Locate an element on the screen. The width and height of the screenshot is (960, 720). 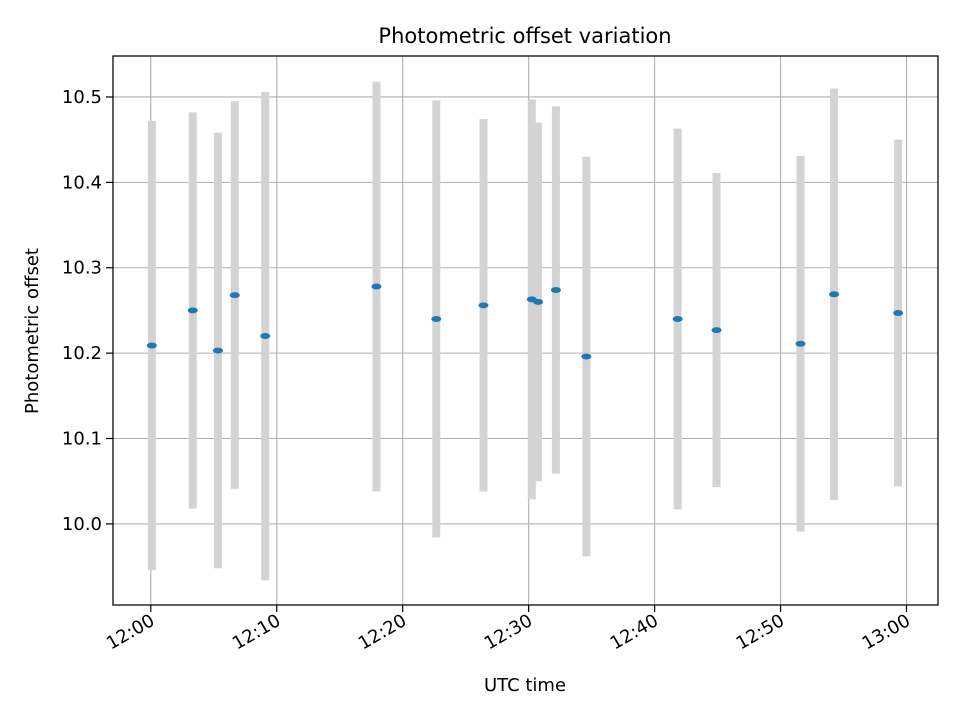
y-tick-label: 10.4 is located at coordinates (82, 182).